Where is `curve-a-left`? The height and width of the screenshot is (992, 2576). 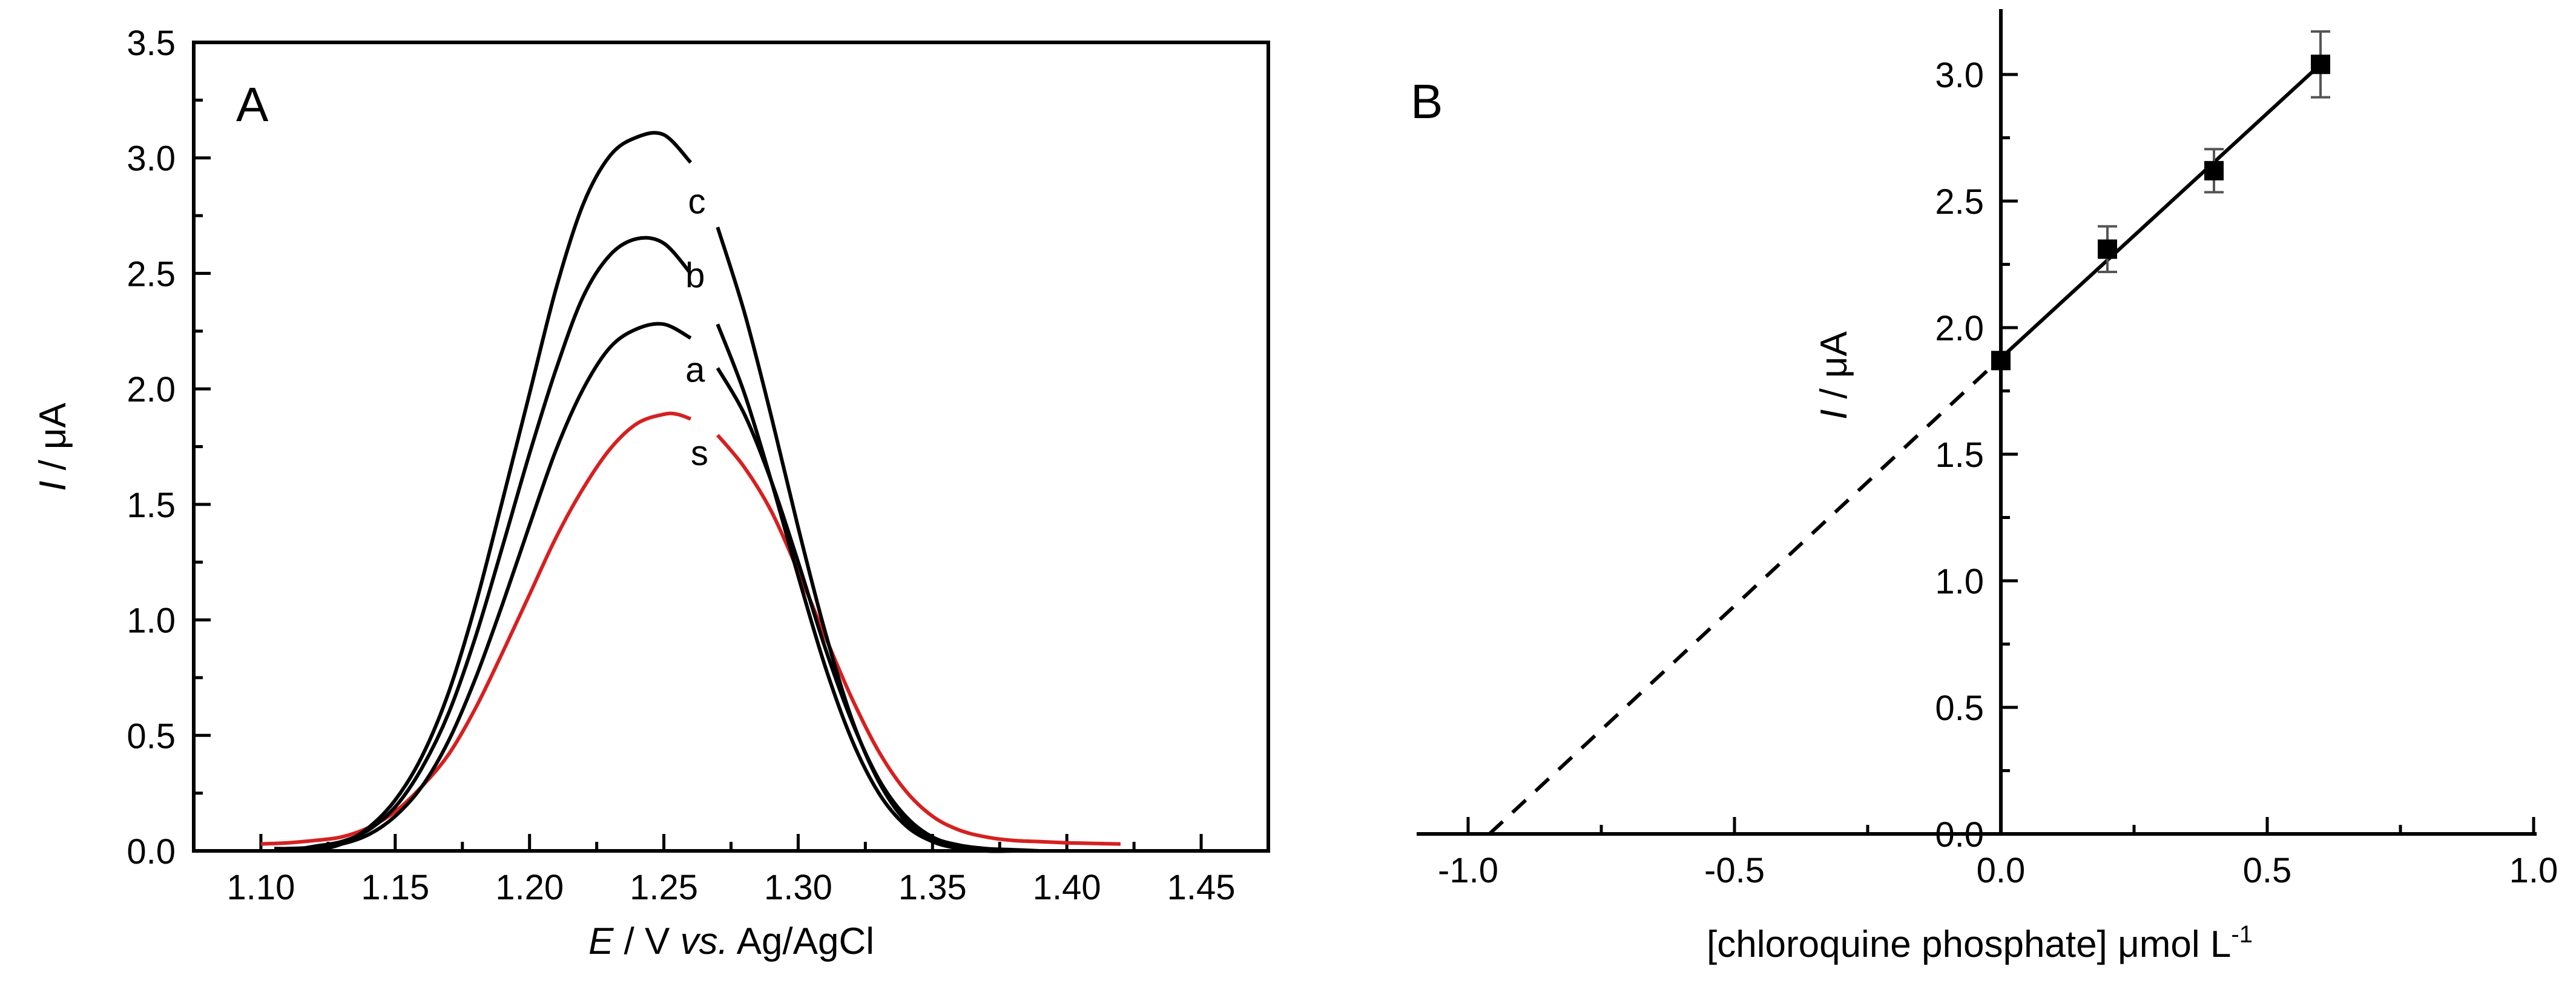
curve-a-left is located at coordinates (483, 586).